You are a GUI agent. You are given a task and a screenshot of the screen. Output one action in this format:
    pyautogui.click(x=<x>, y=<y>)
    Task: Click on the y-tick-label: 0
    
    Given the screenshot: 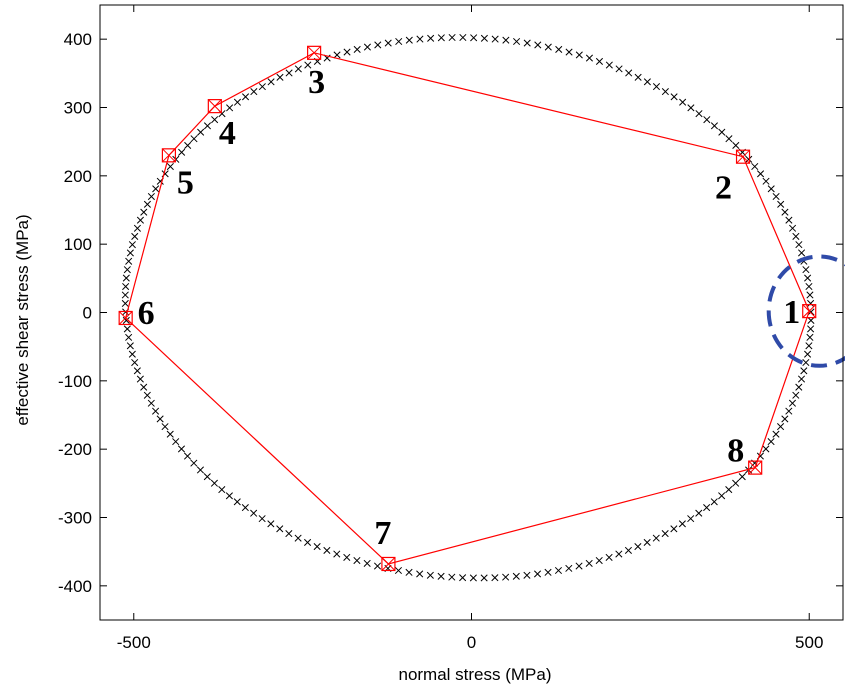 What is the action you would take?
    pyautogui.click(x=87, y=313)
    